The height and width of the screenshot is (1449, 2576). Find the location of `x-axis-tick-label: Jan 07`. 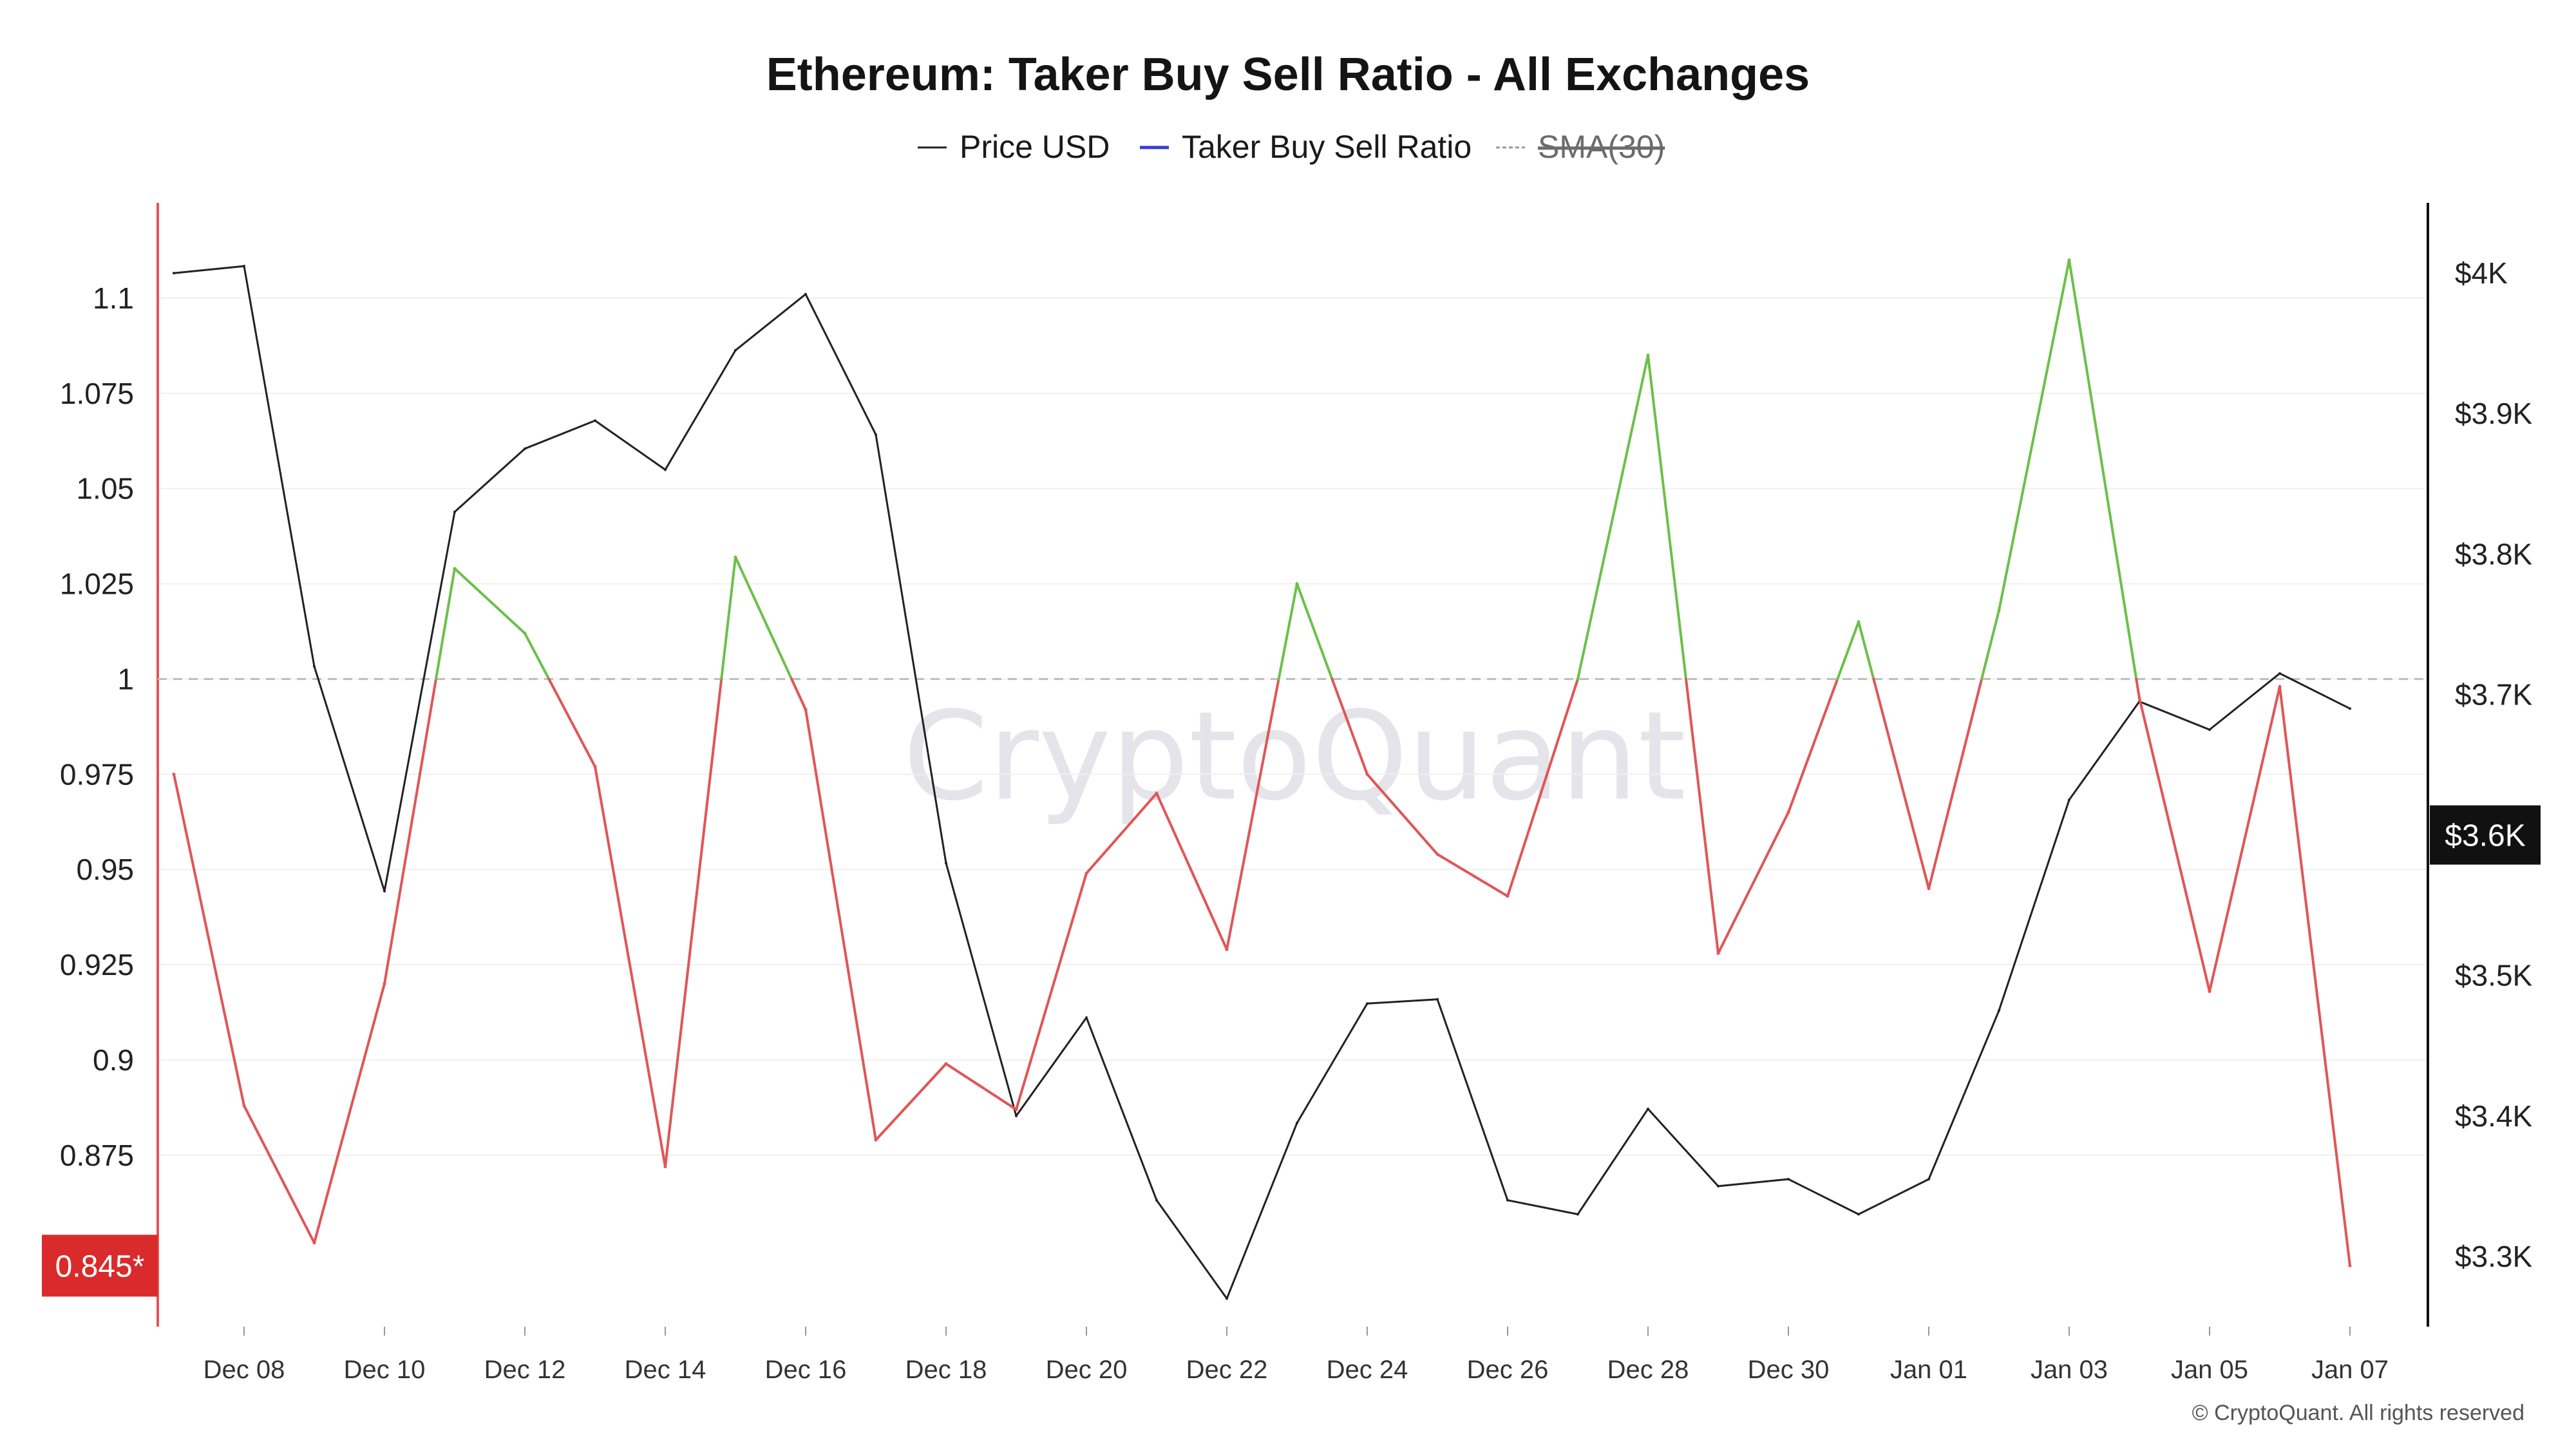

x-axis-tick-label: Jan 07 is located at coordinates (2350, 1370).